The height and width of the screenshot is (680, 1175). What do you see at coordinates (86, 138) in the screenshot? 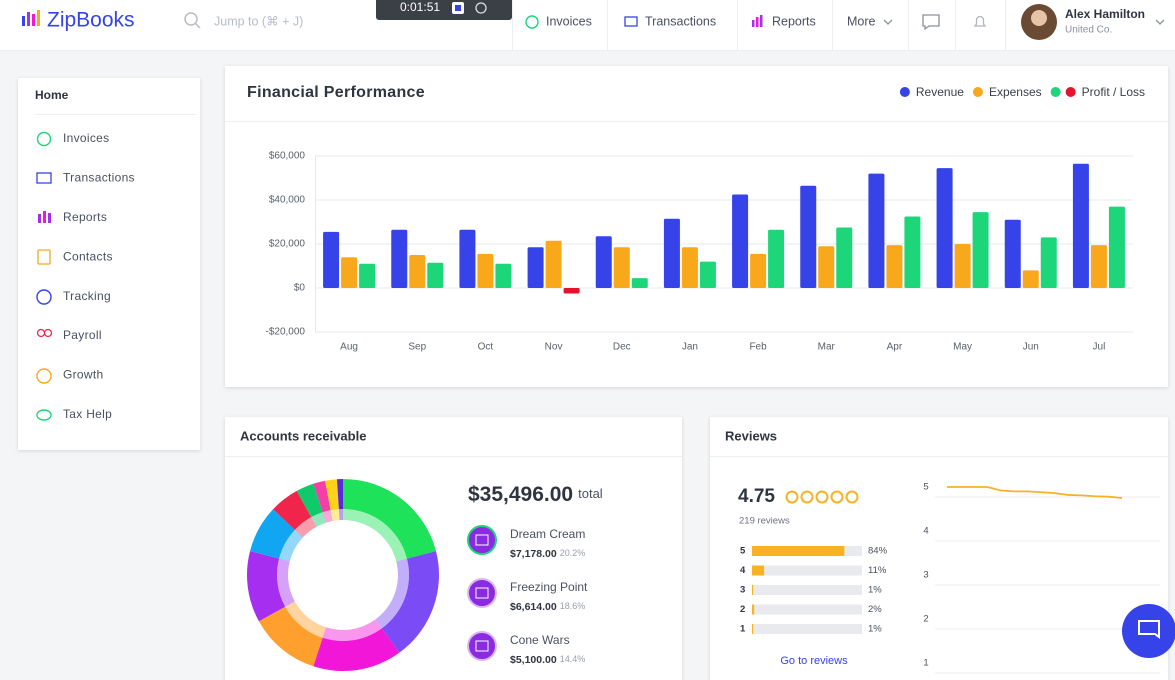
I see `sidebar-item: Invoices` at bounding box center [86, 138].